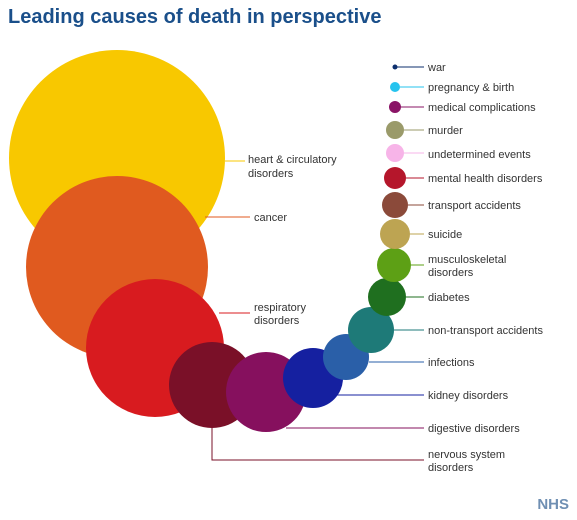  I want to click on bubble-undetermined, so click(395, 153).